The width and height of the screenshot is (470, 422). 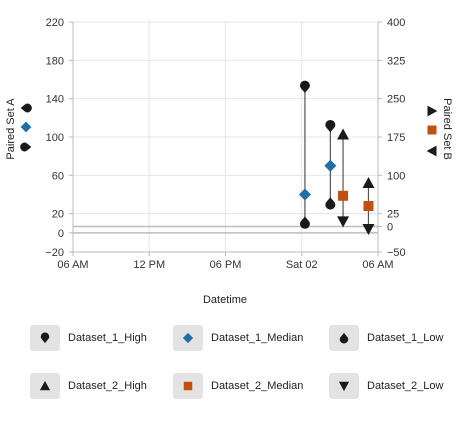 What do you see at coordinates (257, 338) in the screenshot?
I see `legend-label: Dataset_1_Median` at bounding box center [257, 338].